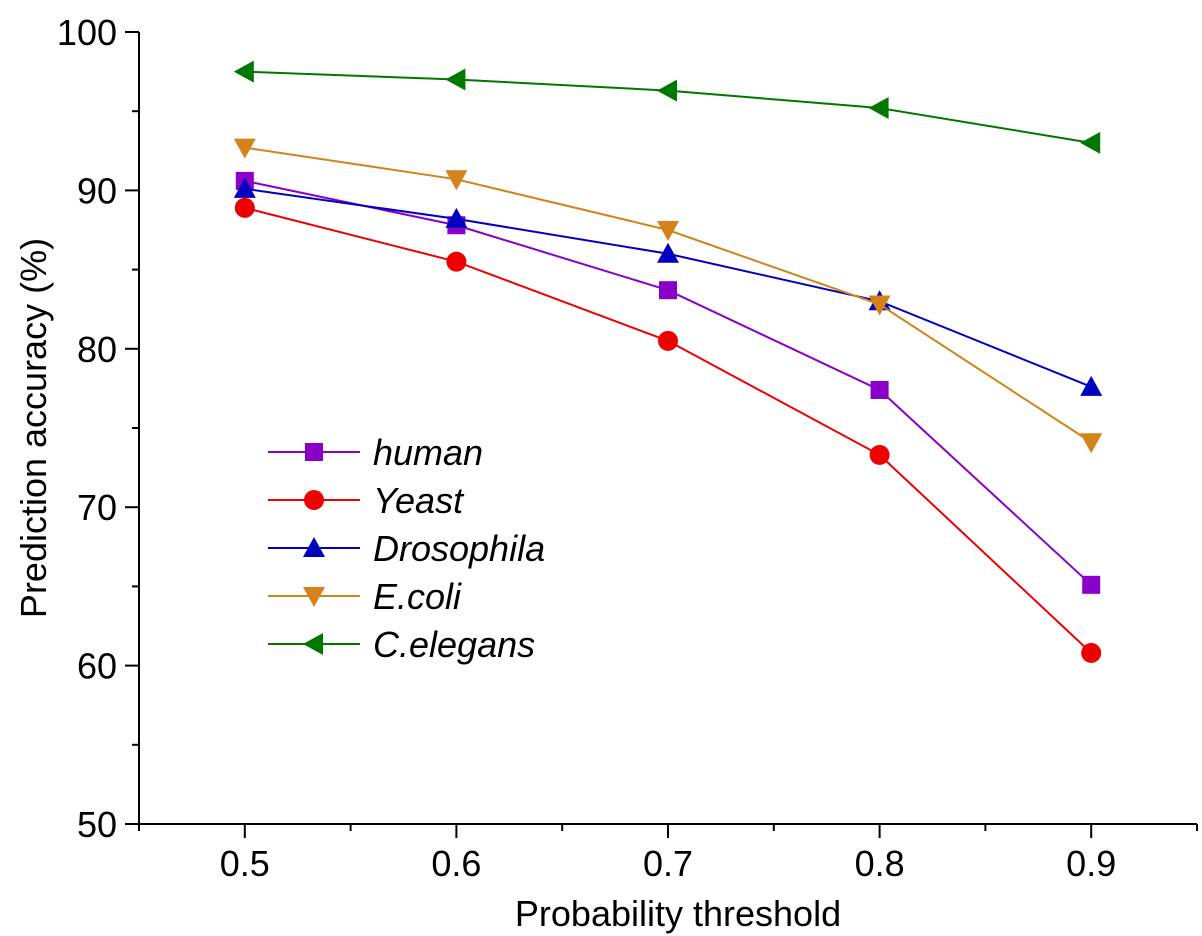 The image size is (1202, 936). What do you see at coordinates (880, 863) in the screenshot?
I see `x-tick-label: 0.8` at bounding box center [880, 863].